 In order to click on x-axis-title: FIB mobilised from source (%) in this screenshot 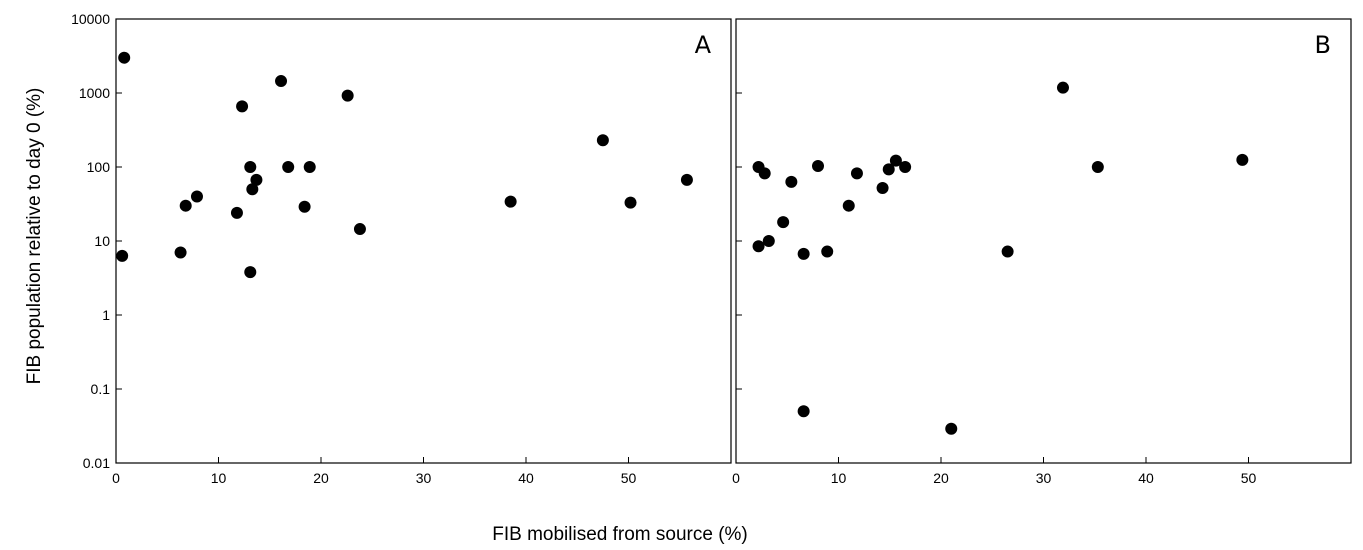, I will do `click(620, 534)`.